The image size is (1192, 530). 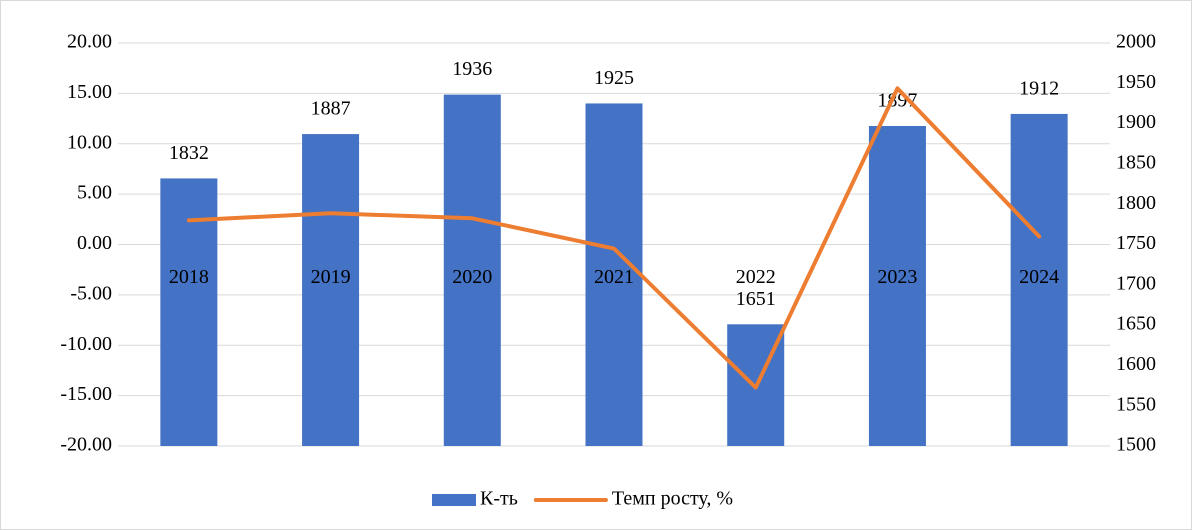 What do you see at coordinates (189, 153) in the screenshot?
I see `data-label: 1832` at bounding box center [189, 153].